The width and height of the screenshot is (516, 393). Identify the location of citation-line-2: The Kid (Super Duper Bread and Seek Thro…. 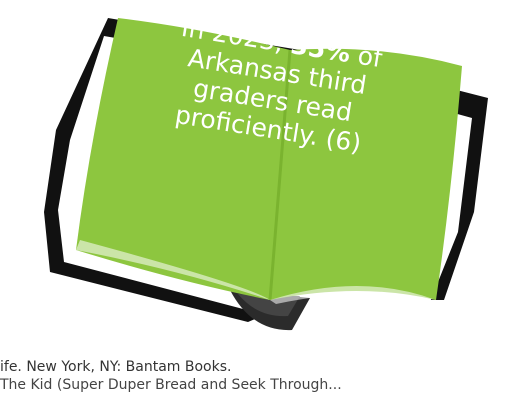
(171, 385).